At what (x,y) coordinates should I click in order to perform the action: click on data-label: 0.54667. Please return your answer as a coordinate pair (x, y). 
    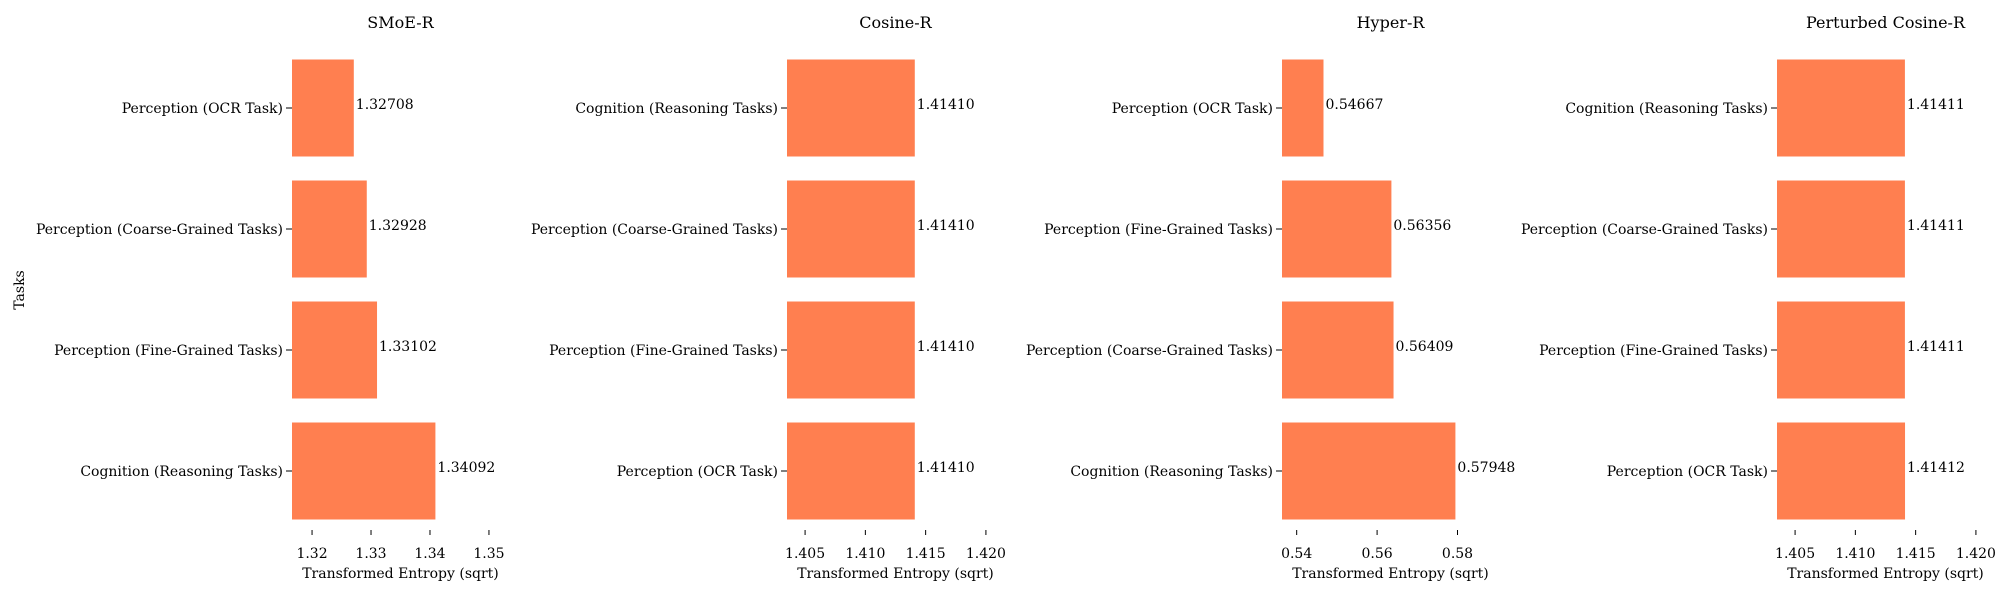
    Looking at the image, I should click on (1354, 105).